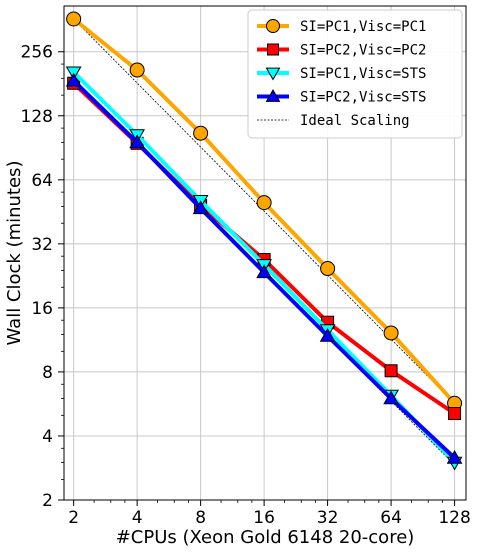 This screenshot has width=479, height=554. I want to click on legend-label: SI=PC1,Visc=STS, so click(363, 74).